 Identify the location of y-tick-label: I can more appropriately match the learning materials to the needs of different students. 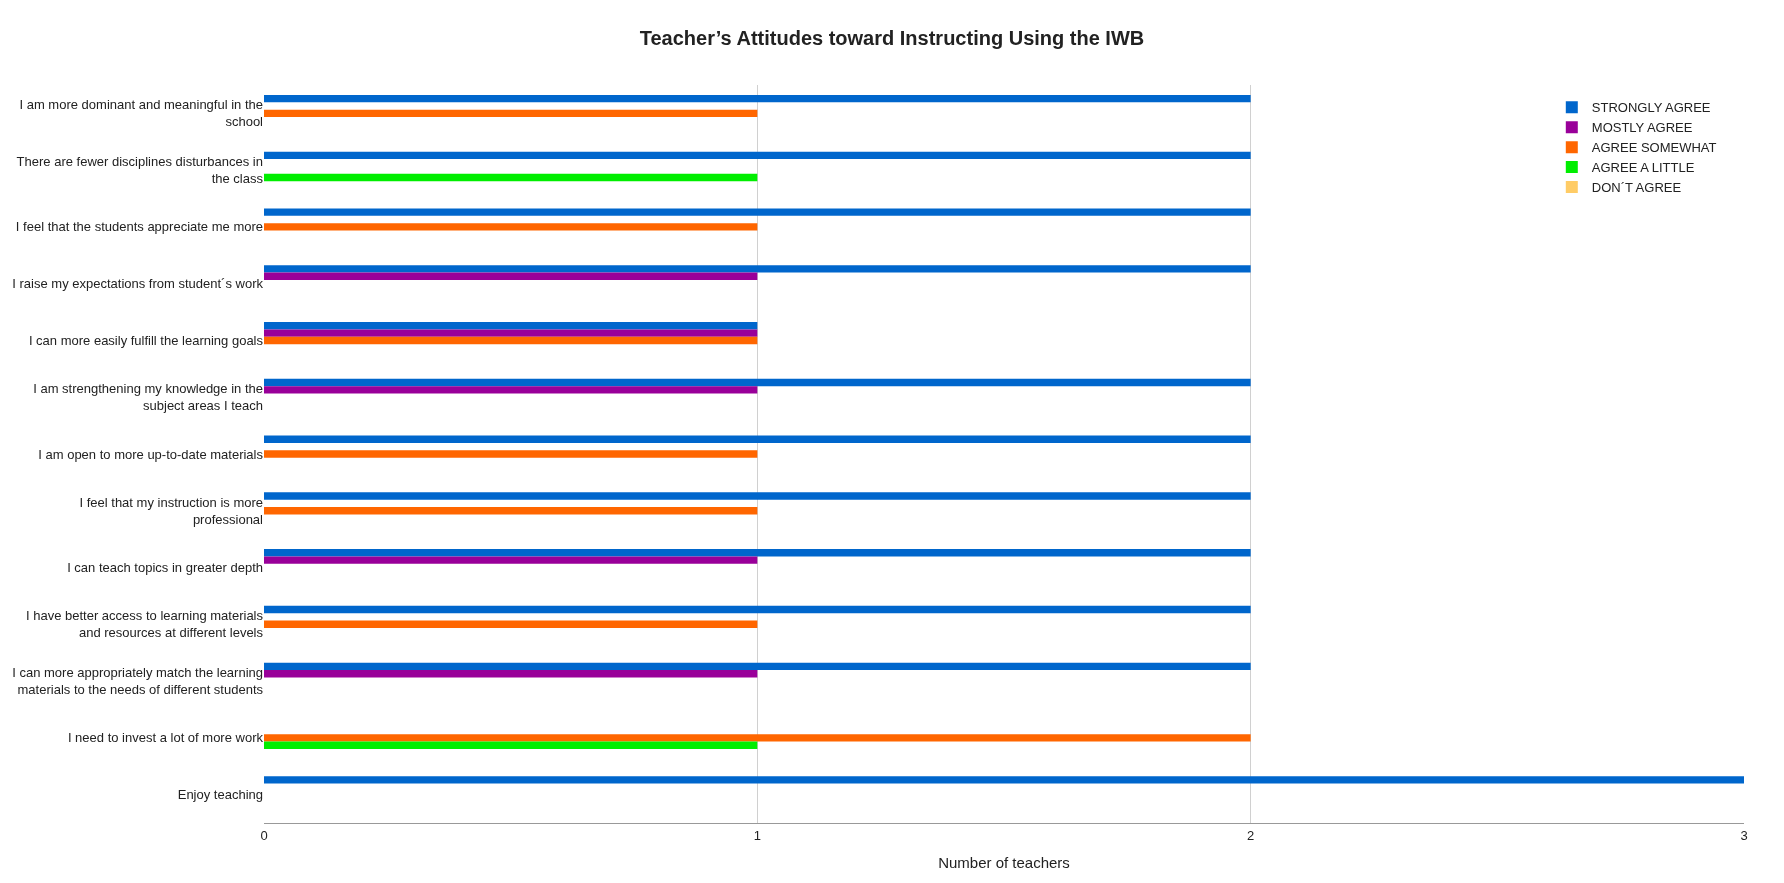
(138, 681).